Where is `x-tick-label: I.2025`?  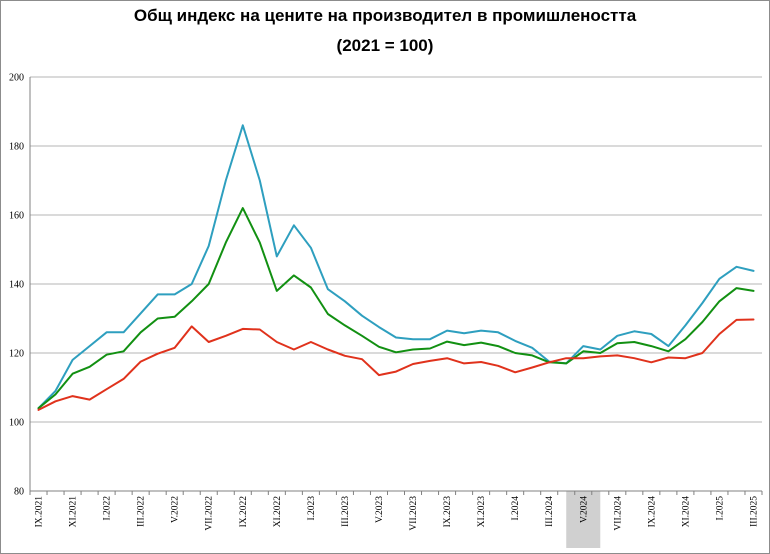
x-tick-label: I.2025 is located at coordinates (720, 508).